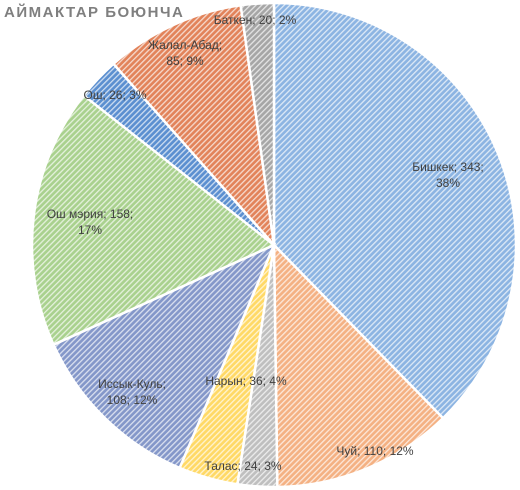  I want to click on slice-data-label: Иссык-Куль; 108; 12%, so click(132, 392).